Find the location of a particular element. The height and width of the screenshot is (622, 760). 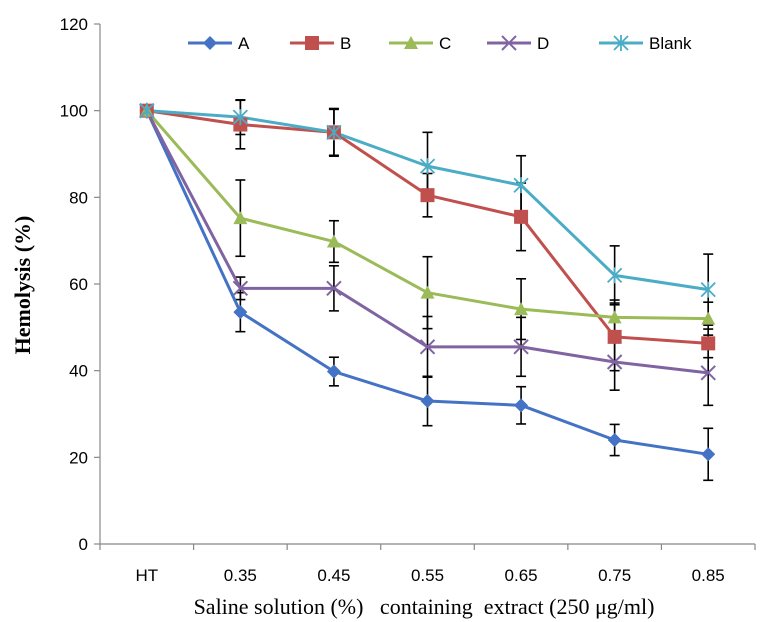

legend-marker-d is located at coordinates (509, 43).